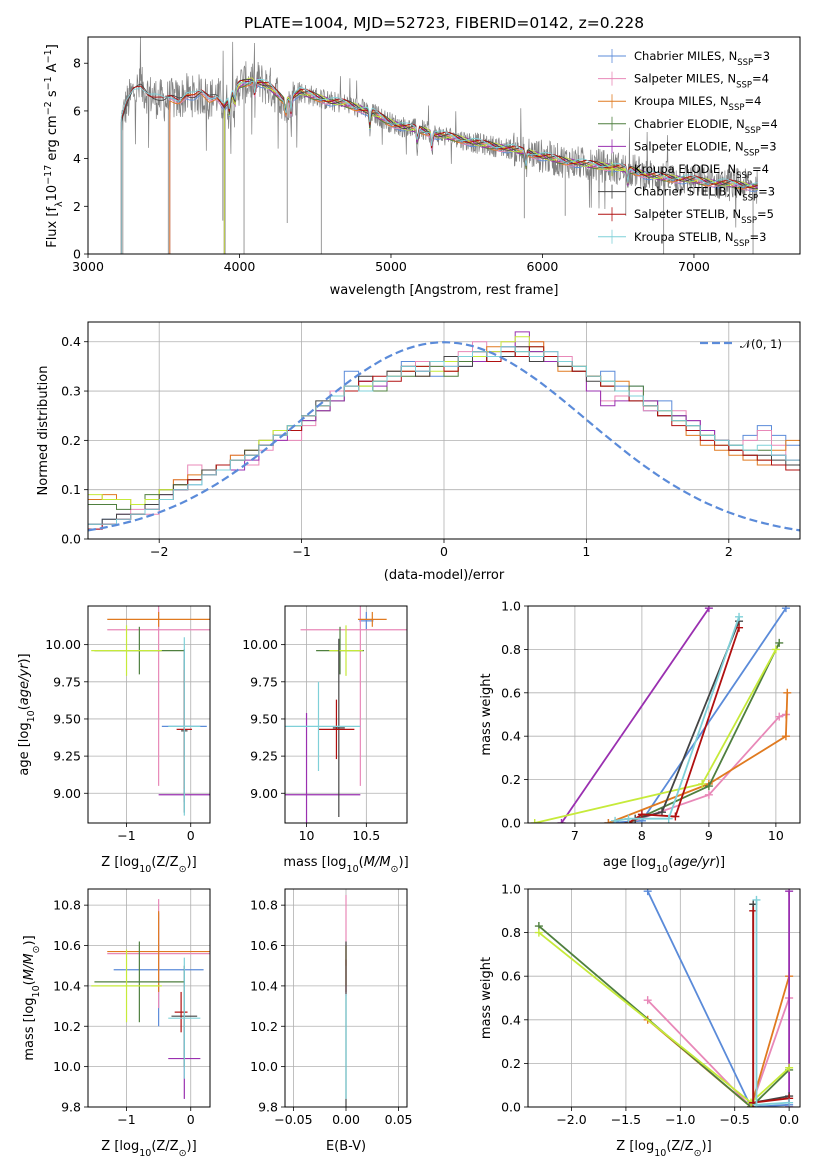 Image resolution: width=819 pixels, height=1170 pixels. I want to click on x-tick-label: −0.5, so click(735, 1119).